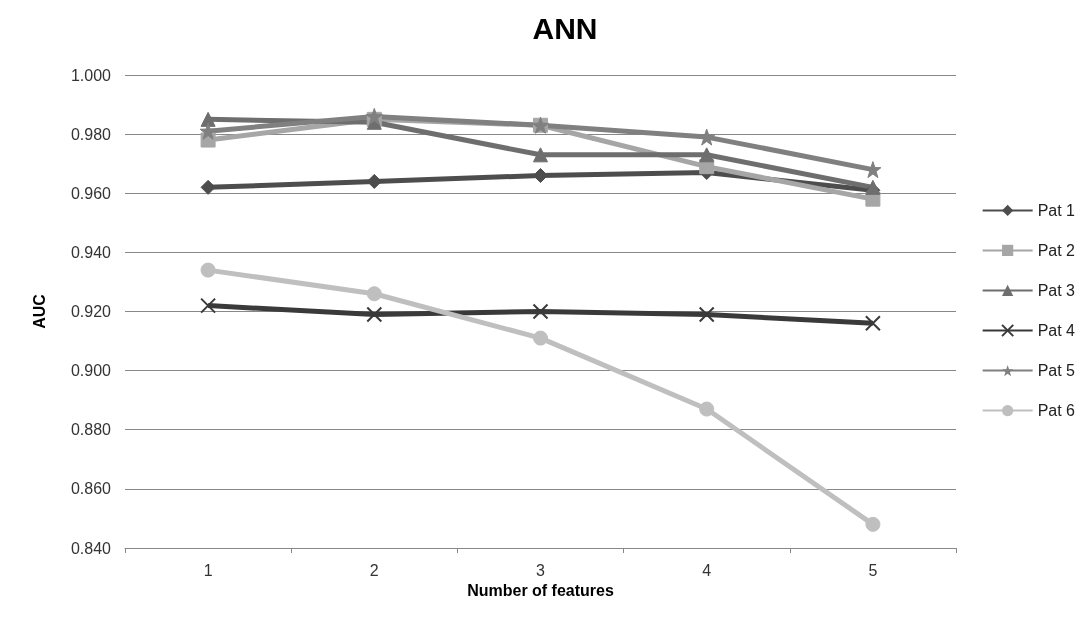 This screenshot has height=621, width=1088. I want to click on x-tick-label: 5, so click(873, 570).